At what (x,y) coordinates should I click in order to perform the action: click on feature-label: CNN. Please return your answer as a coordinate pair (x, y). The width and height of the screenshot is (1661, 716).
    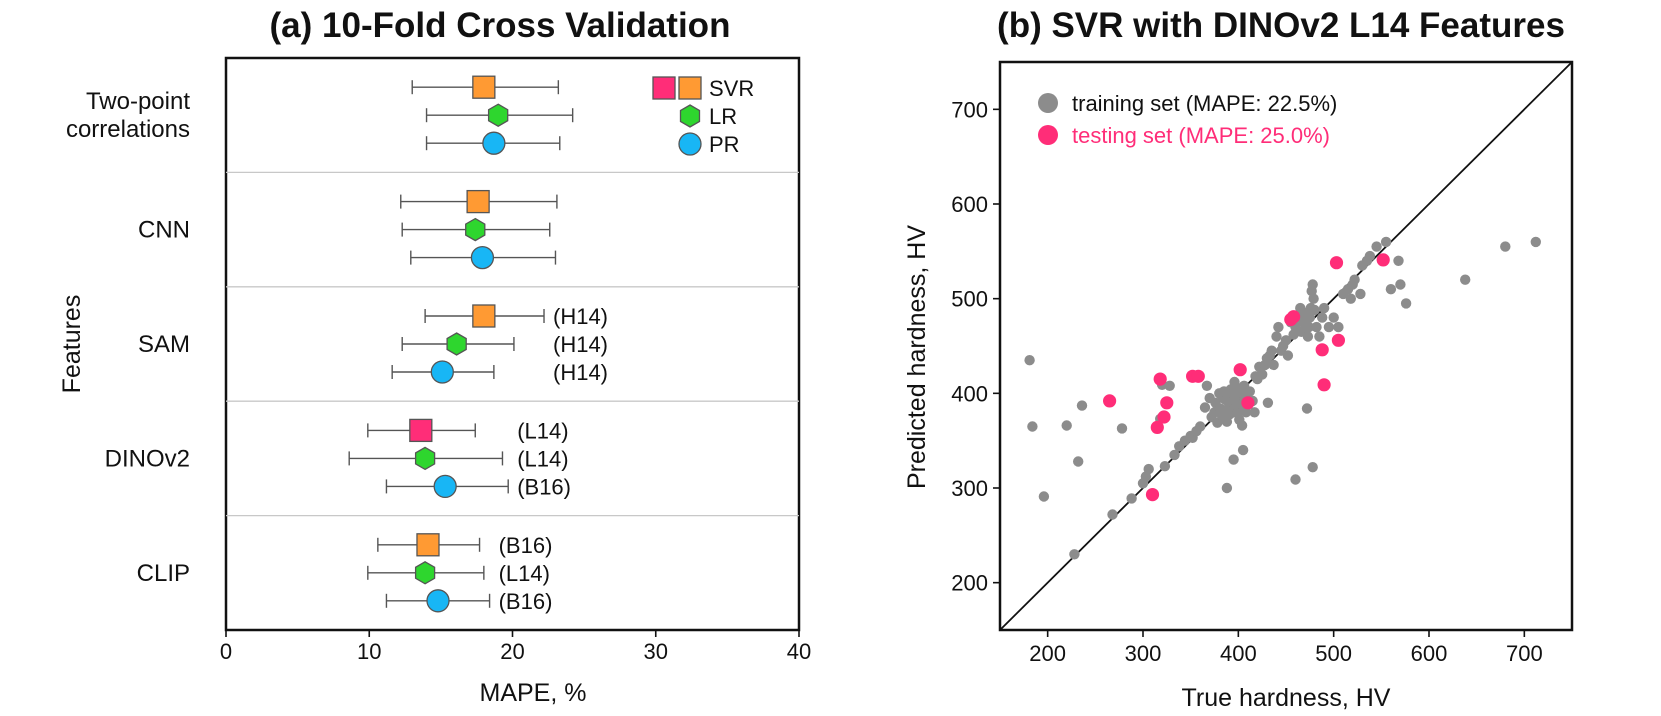
    Looking at the image, I should click on (164, 230).